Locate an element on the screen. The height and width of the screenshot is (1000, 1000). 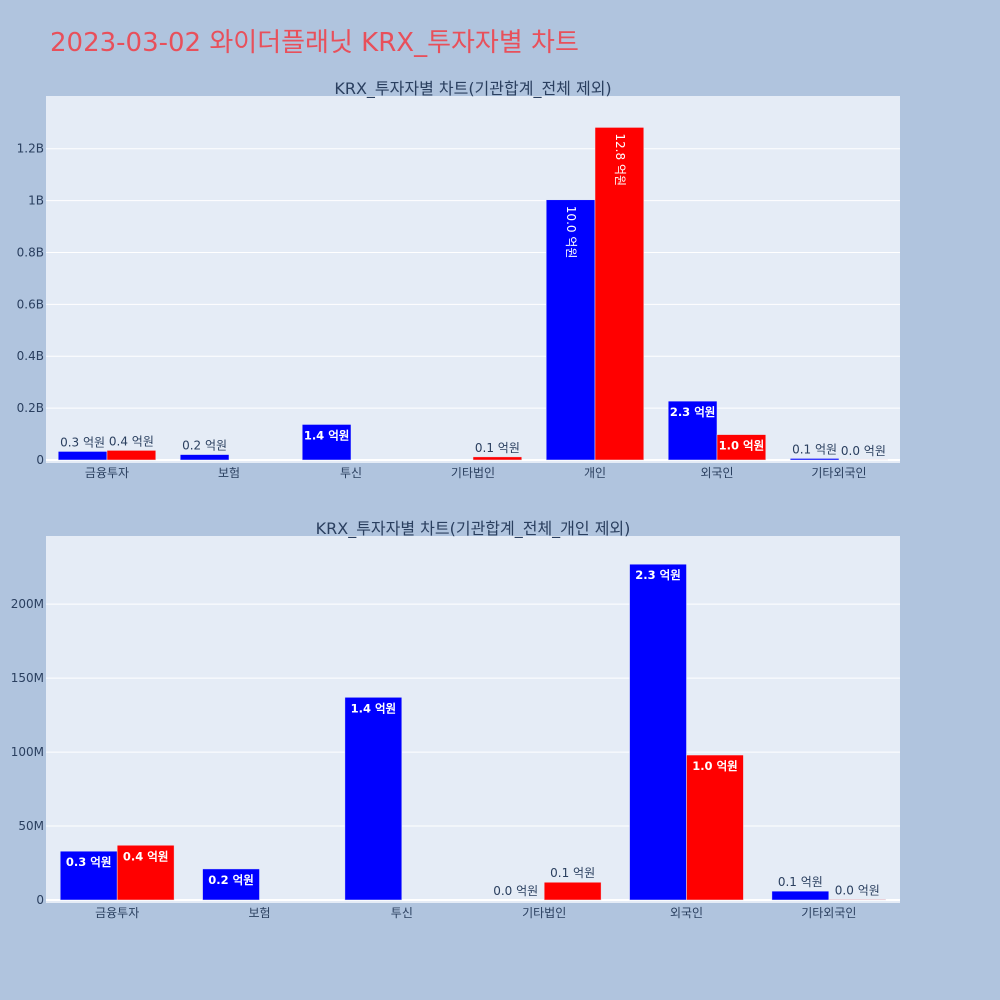
y-tick-label: 1B is located at coordinates (36, 201).